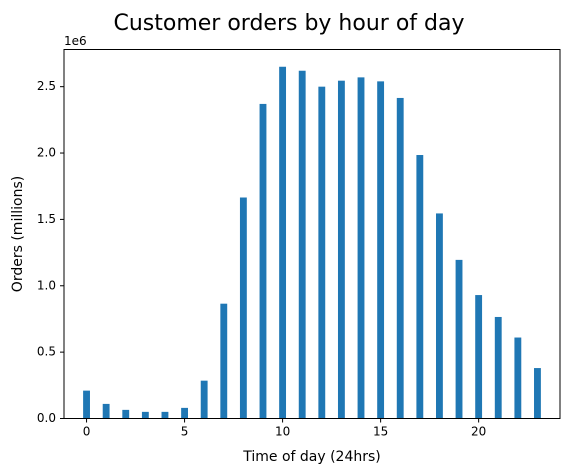  What do you see at coordinates (46, 219) in the screenshot?
I see `y-tick-label: 1.5` at bounding box center [46, 219].